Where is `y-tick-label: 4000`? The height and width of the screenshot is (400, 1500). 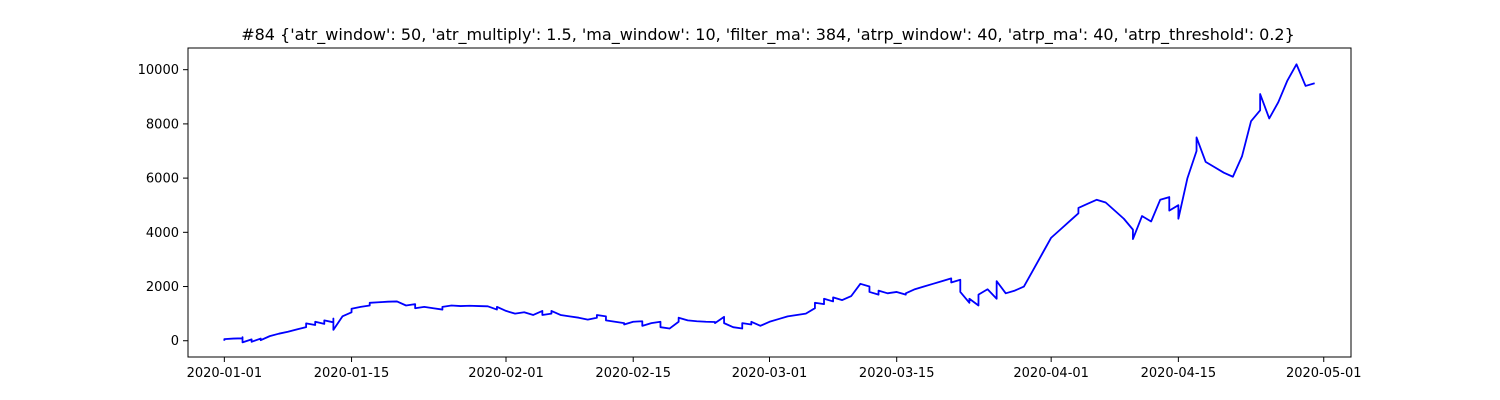 y-tick-label: 4000 is located at coordinates (162, 233).